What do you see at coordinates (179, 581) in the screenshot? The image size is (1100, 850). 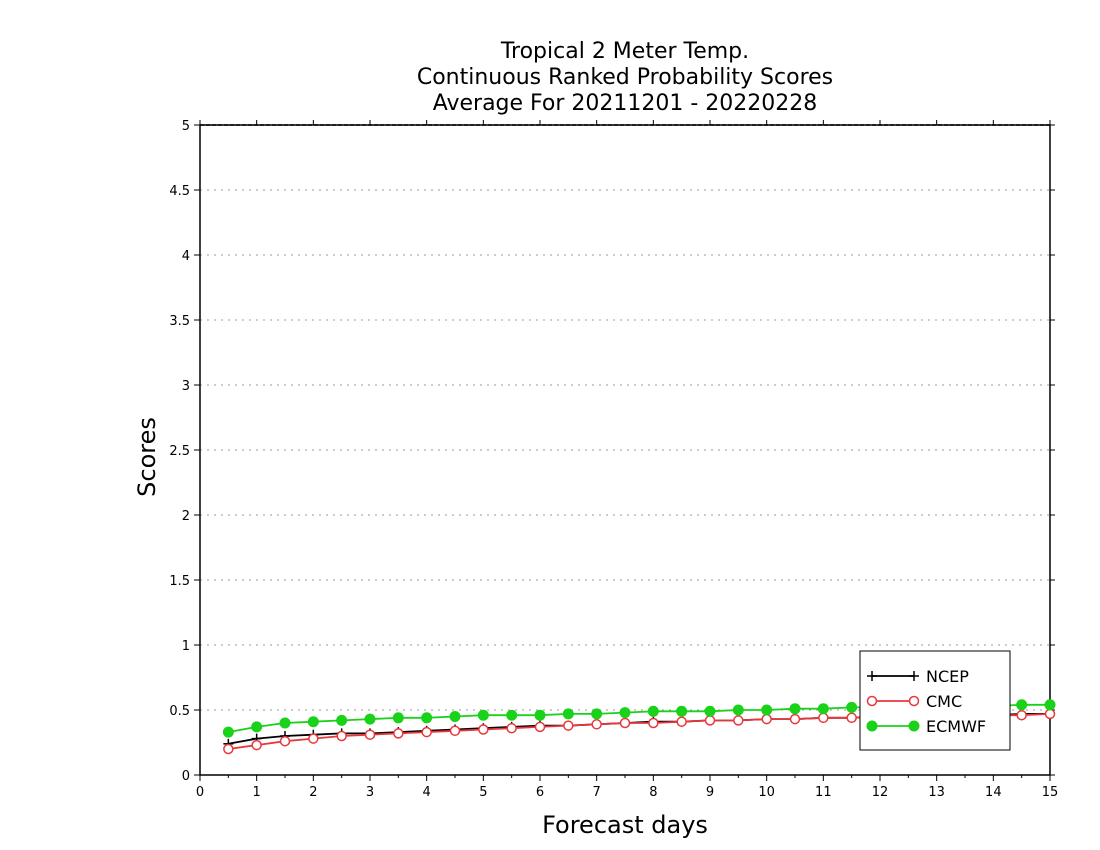 I see `y-tick-label-1.5: 1.5` at bounding box center [179, 581].